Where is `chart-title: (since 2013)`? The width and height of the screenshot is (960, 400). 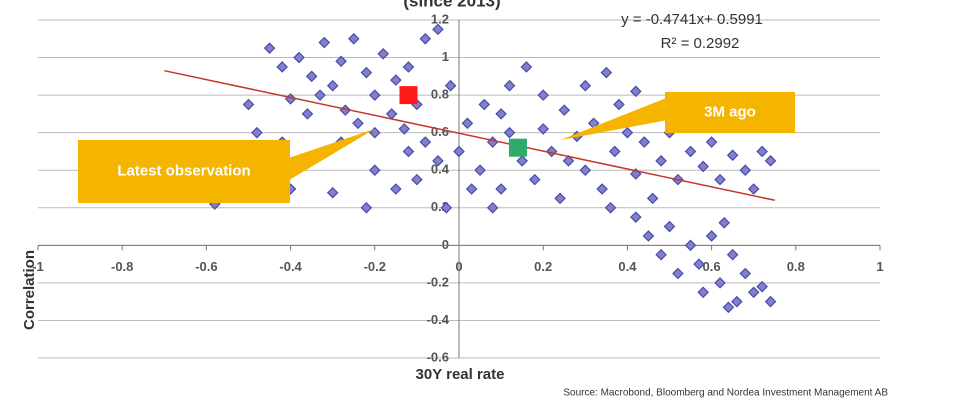 chart-title: (since 2013) is located at coordinates (451, 5).